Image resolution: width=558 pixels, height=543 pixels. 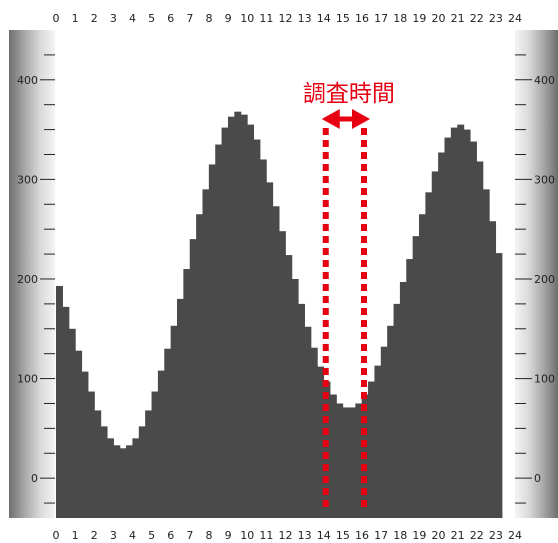 What do you see at coordinates (189, 535) in the screenshot?
I see `x-tick-label: 7` at bounding box center [189, 535].